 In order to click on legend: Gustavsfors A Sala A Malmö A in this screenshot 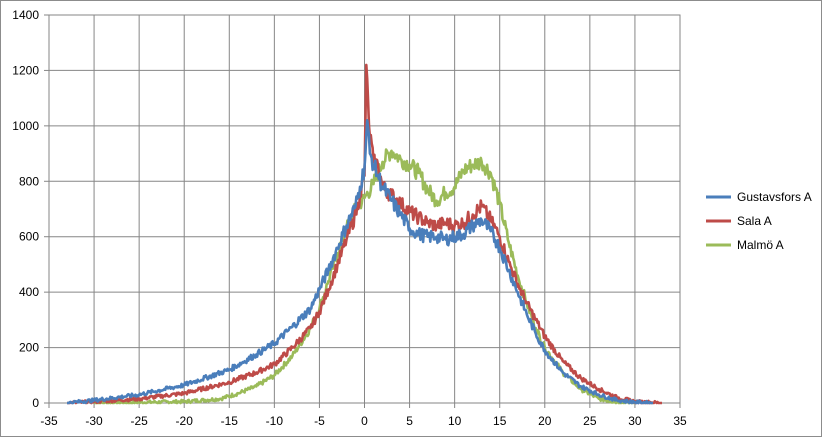, I will do `click(759, 221)`.